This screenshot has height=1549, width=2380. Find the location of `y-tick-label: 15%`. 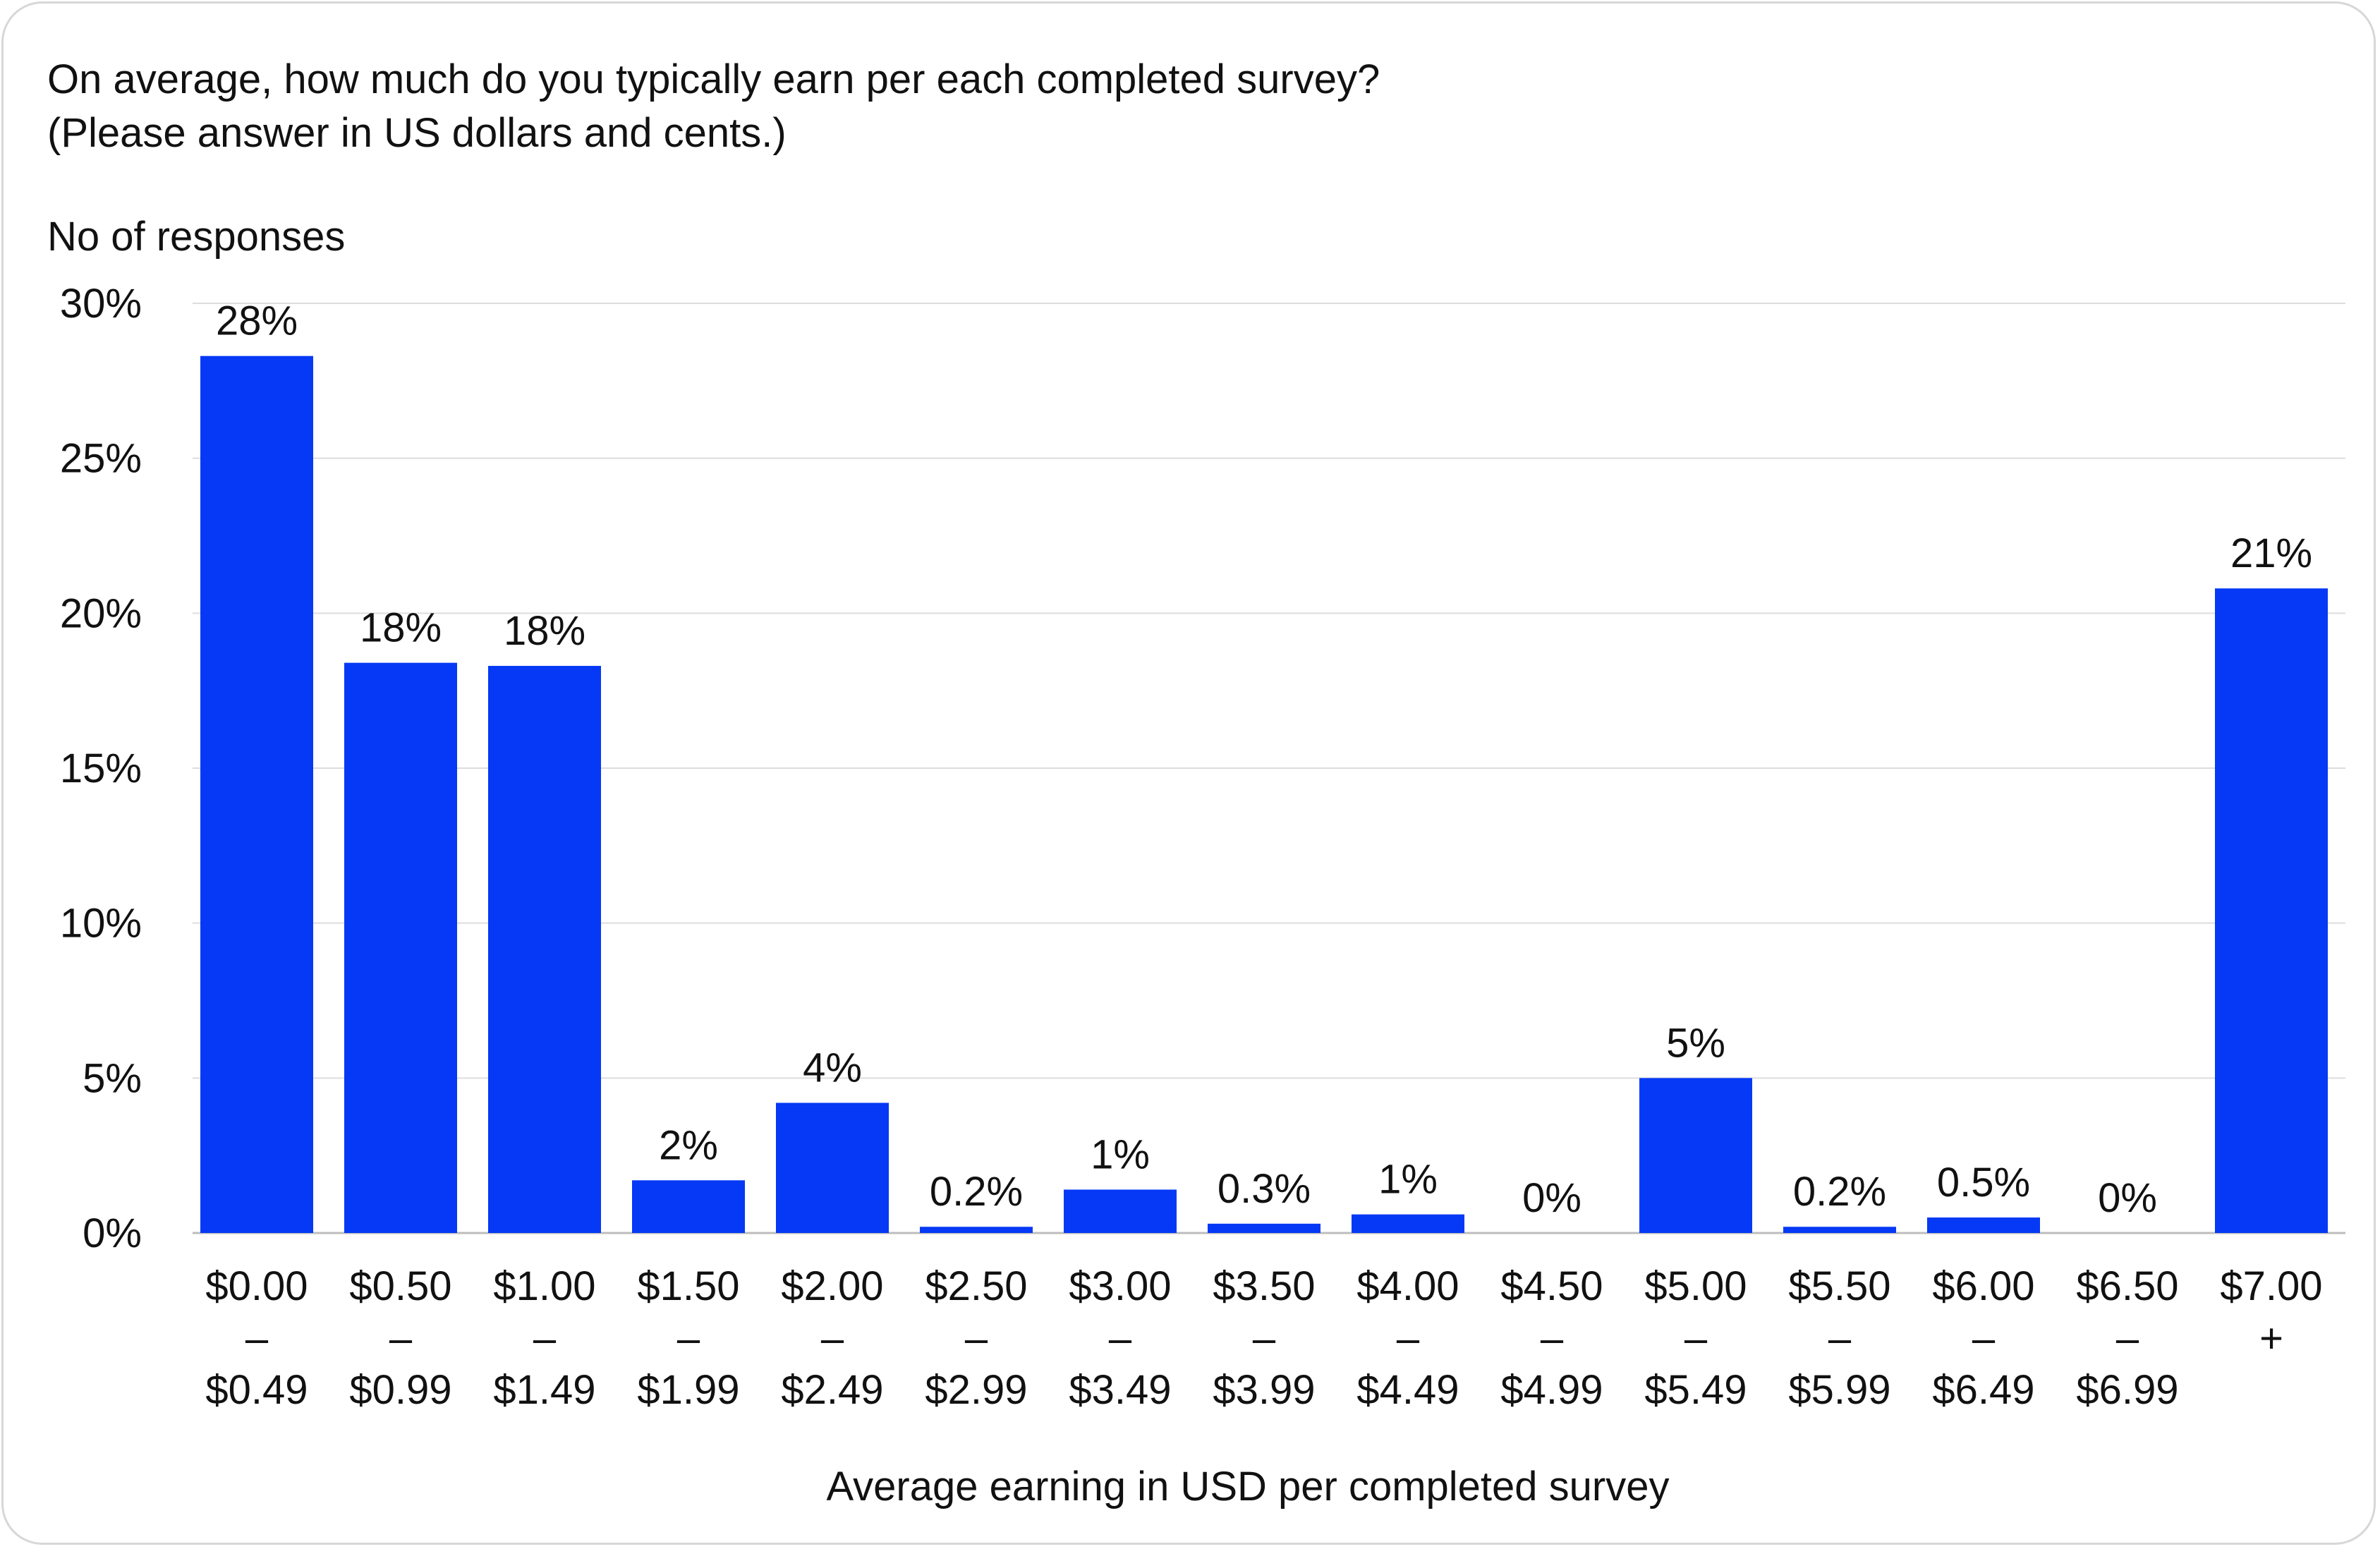

y-tick-label: 15% is located at coordinates (101, 768).